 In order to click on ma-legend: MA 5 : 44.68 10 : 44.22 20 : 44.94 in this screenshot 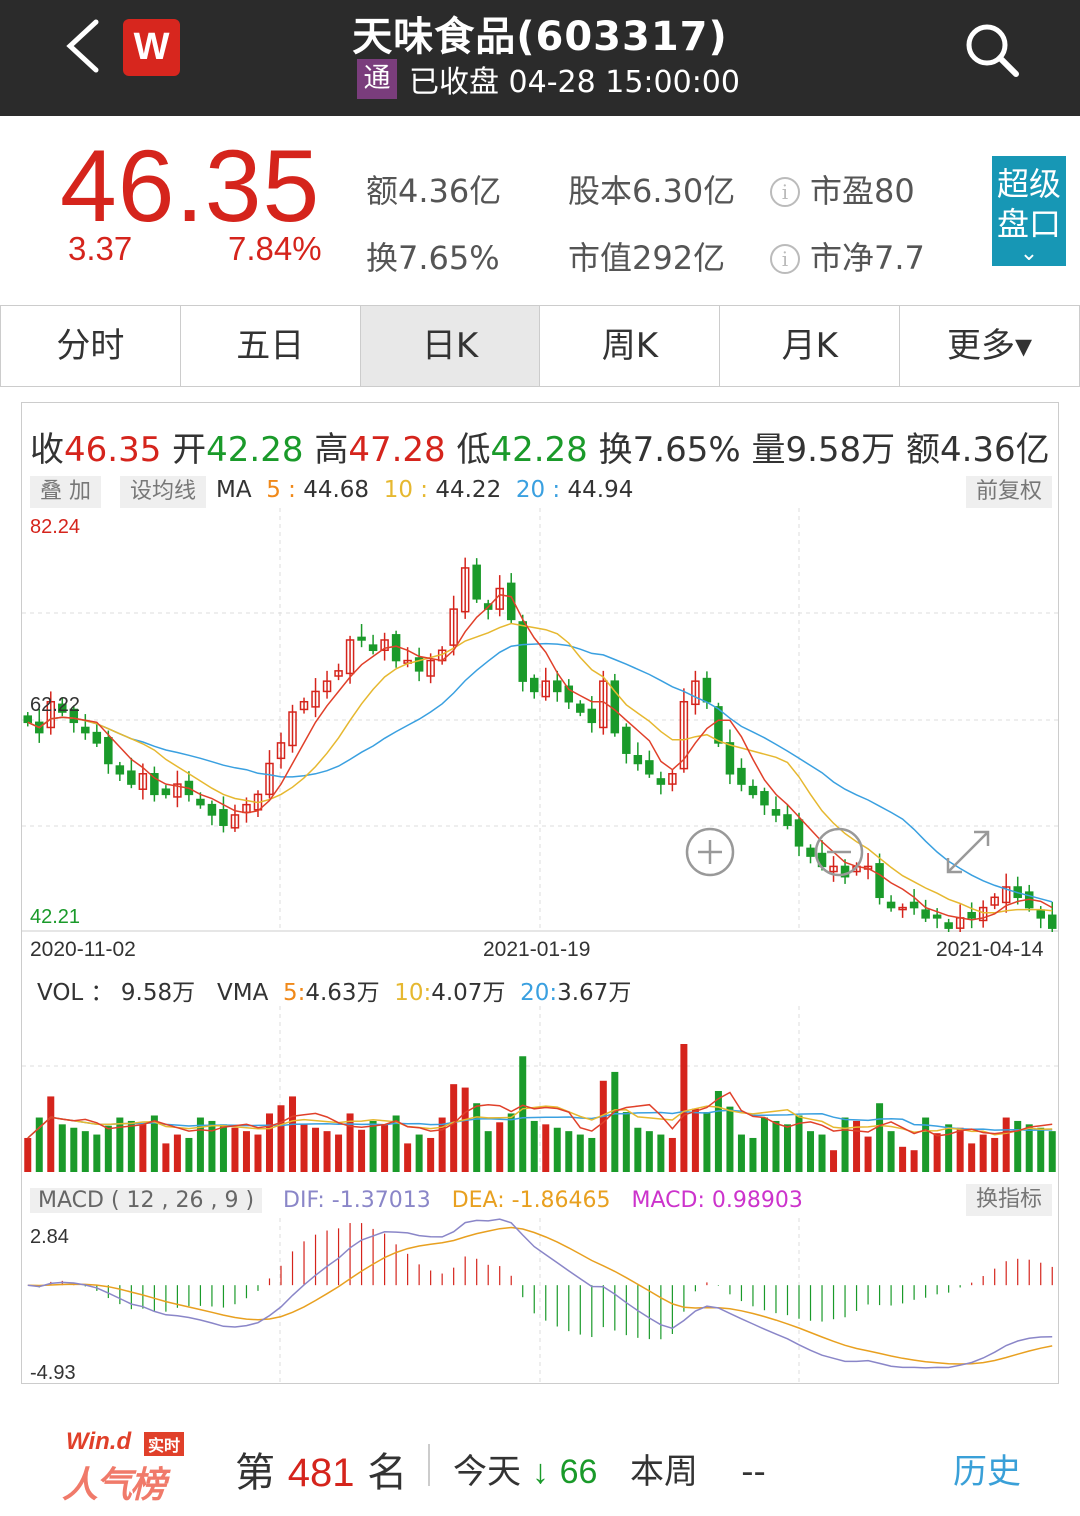, I will do `click(425, 490)`.